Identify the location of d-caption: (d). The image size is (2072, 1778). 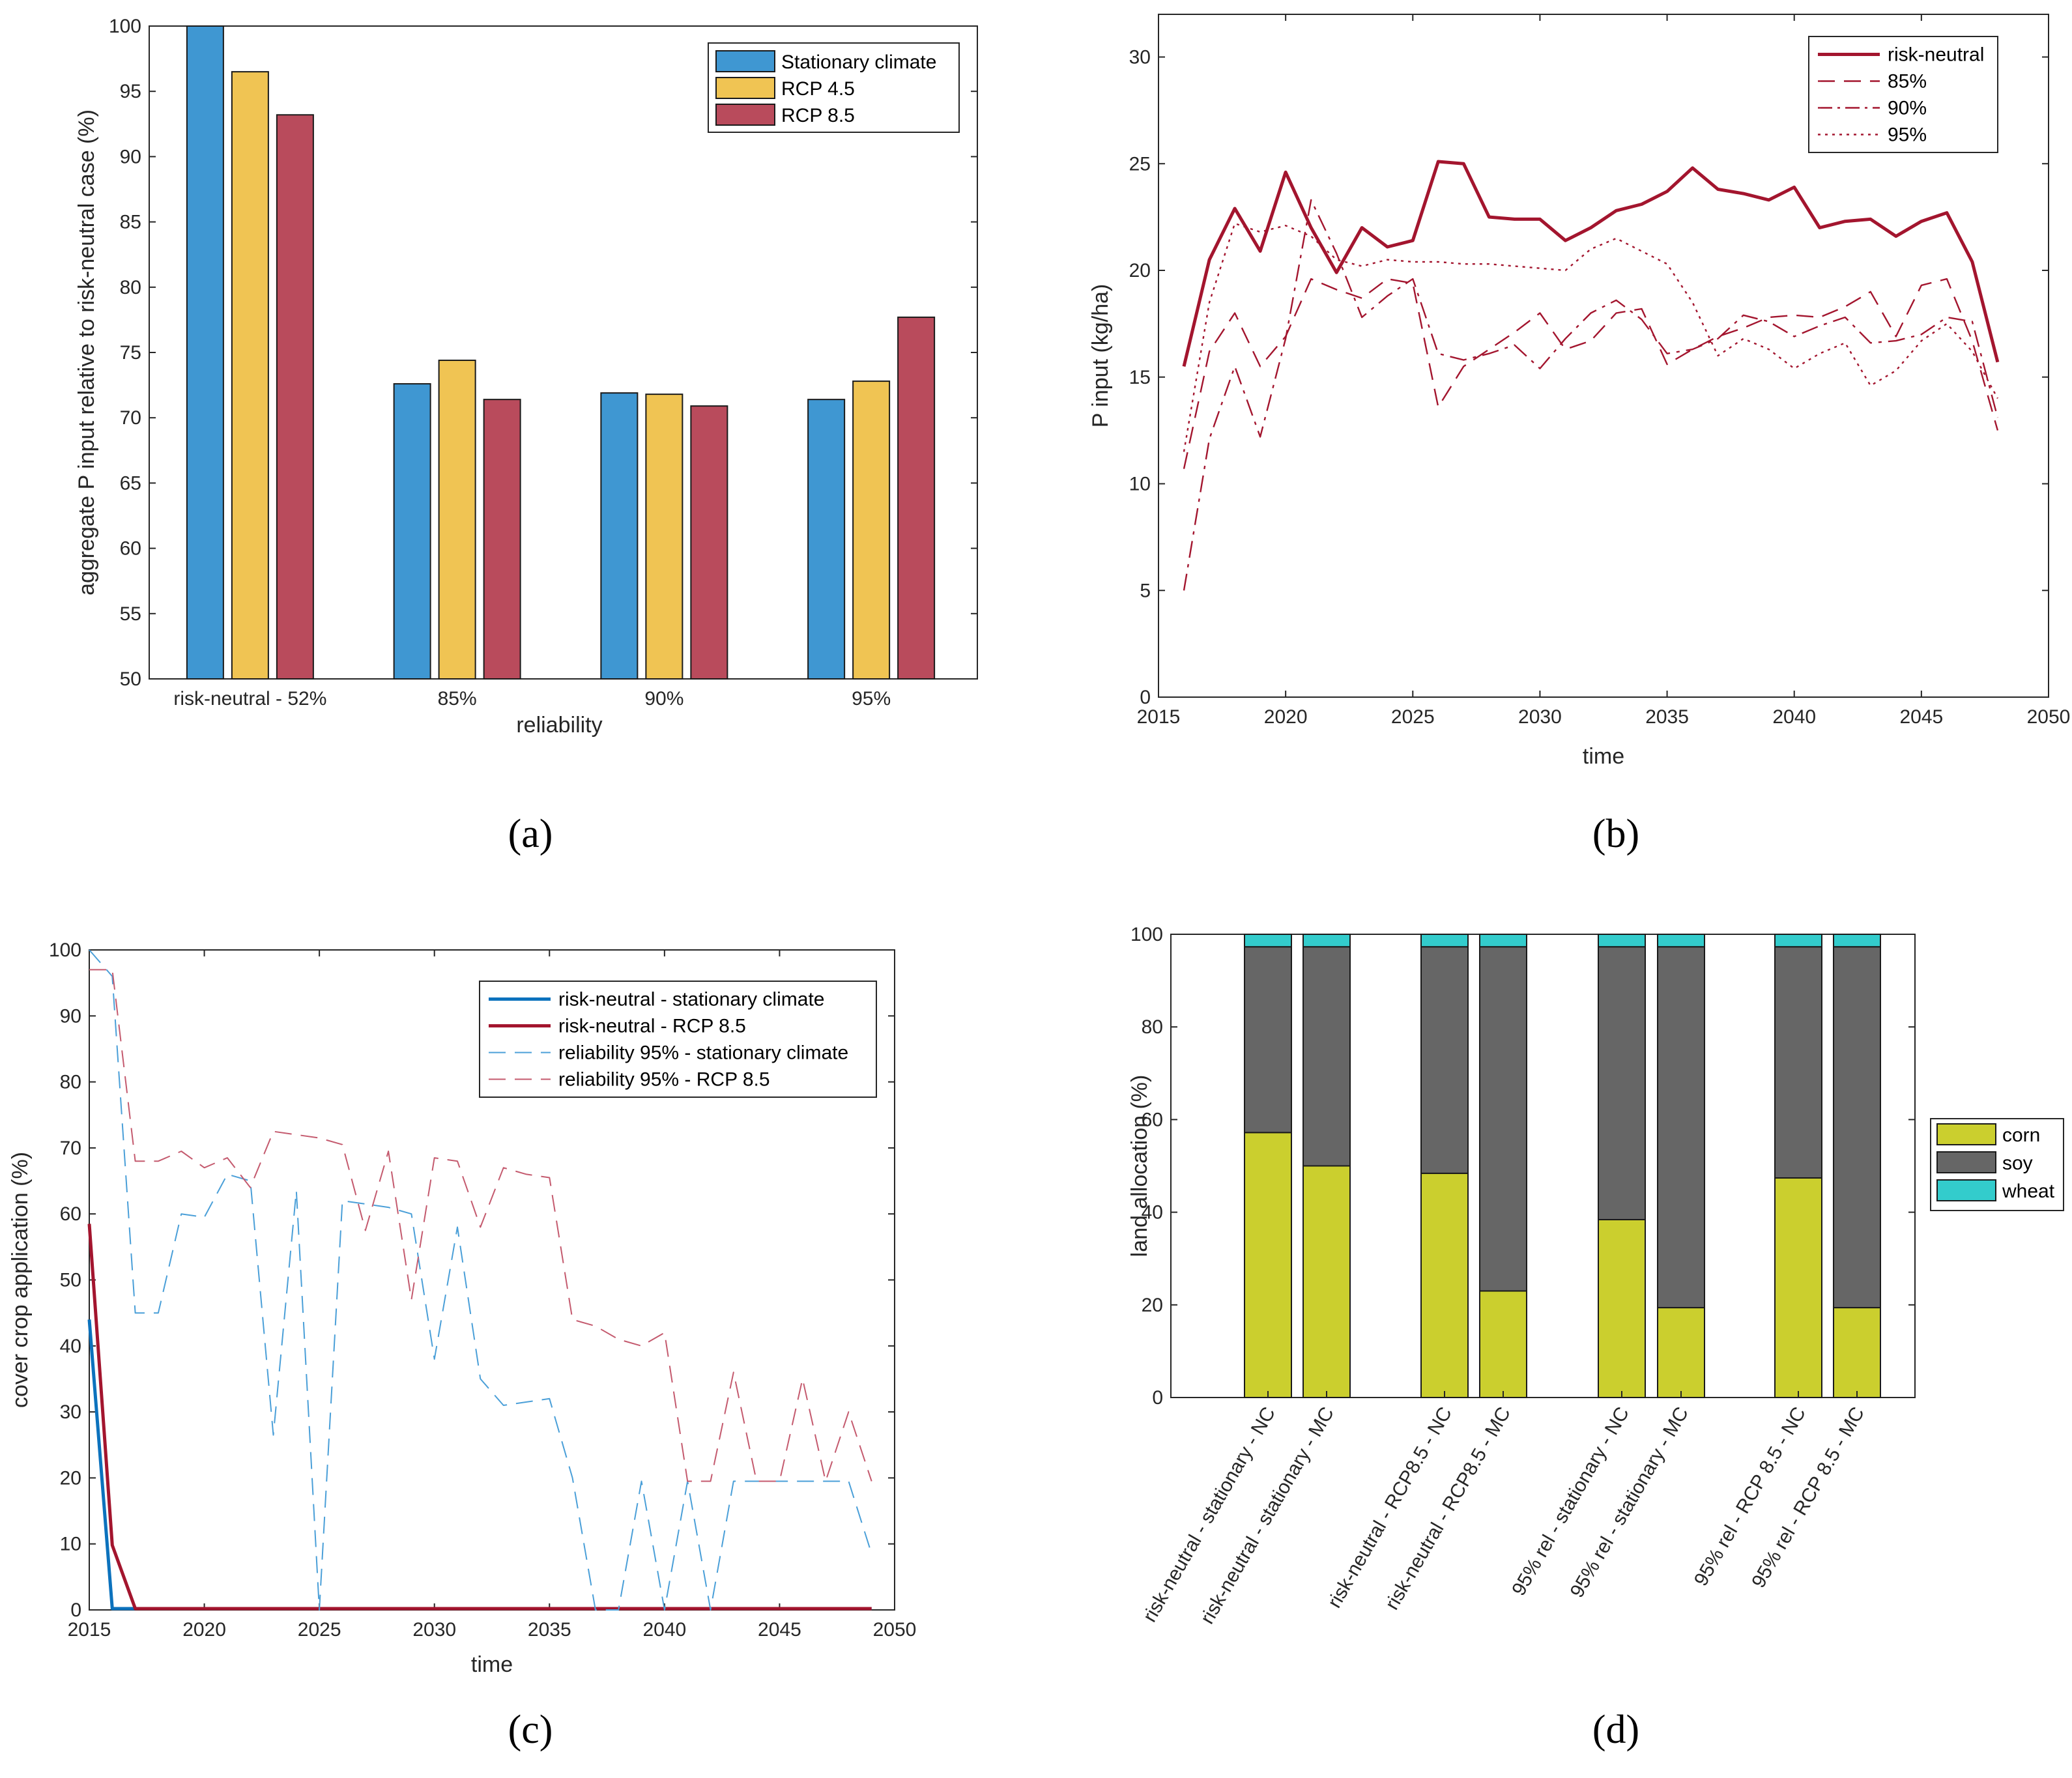
(1615, 1730).